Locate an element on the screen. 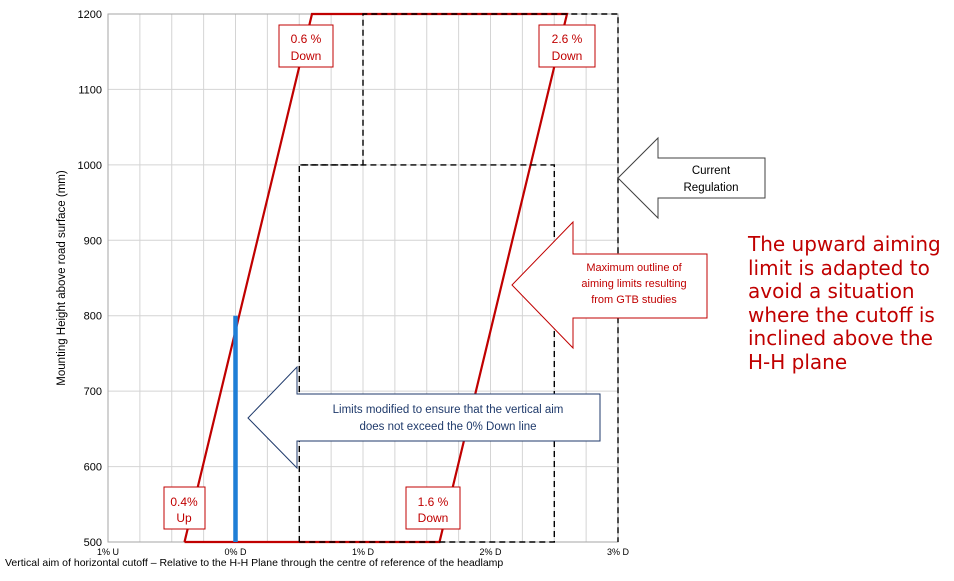 This screenshot has width=954, height=581. corner-label-0-6-down: 0.6 % Down is located at coordinates (306, 46).